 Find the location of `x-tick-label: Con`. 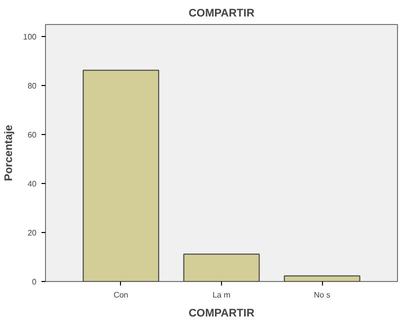

x-tick-label: Con is located at coordinates (121, 295).